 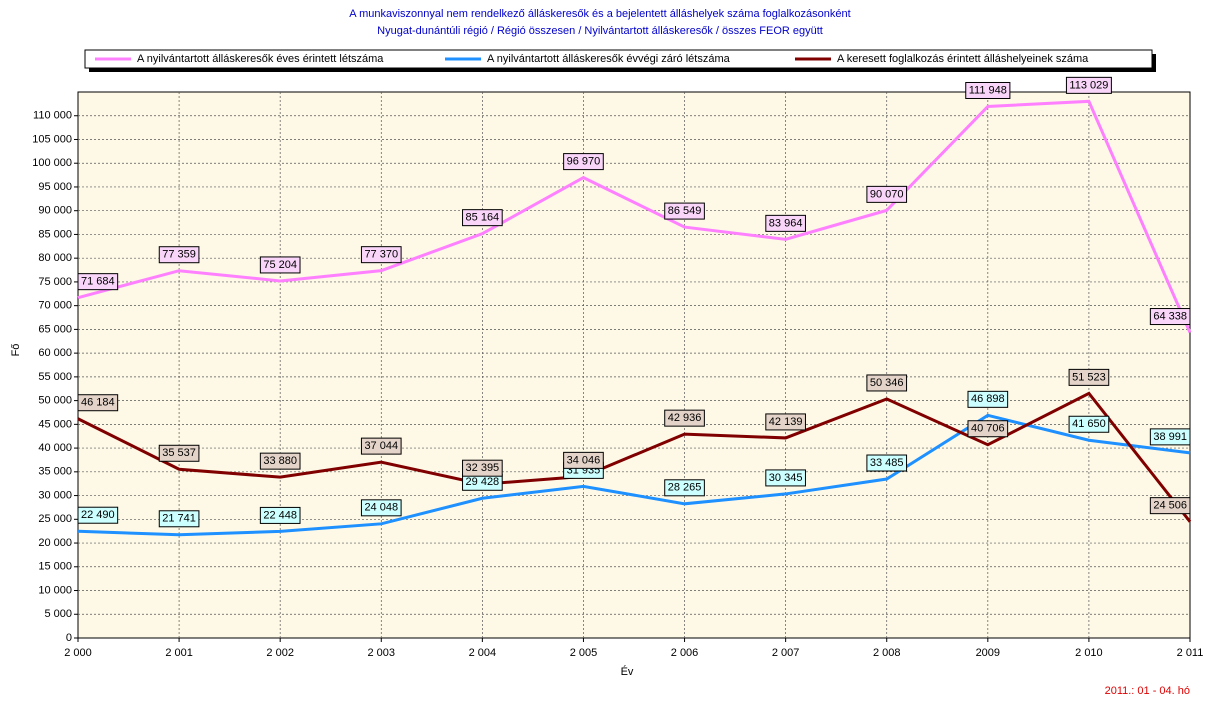 I want to click on x-tick-label: 2 001, so click(x=179, y=653).